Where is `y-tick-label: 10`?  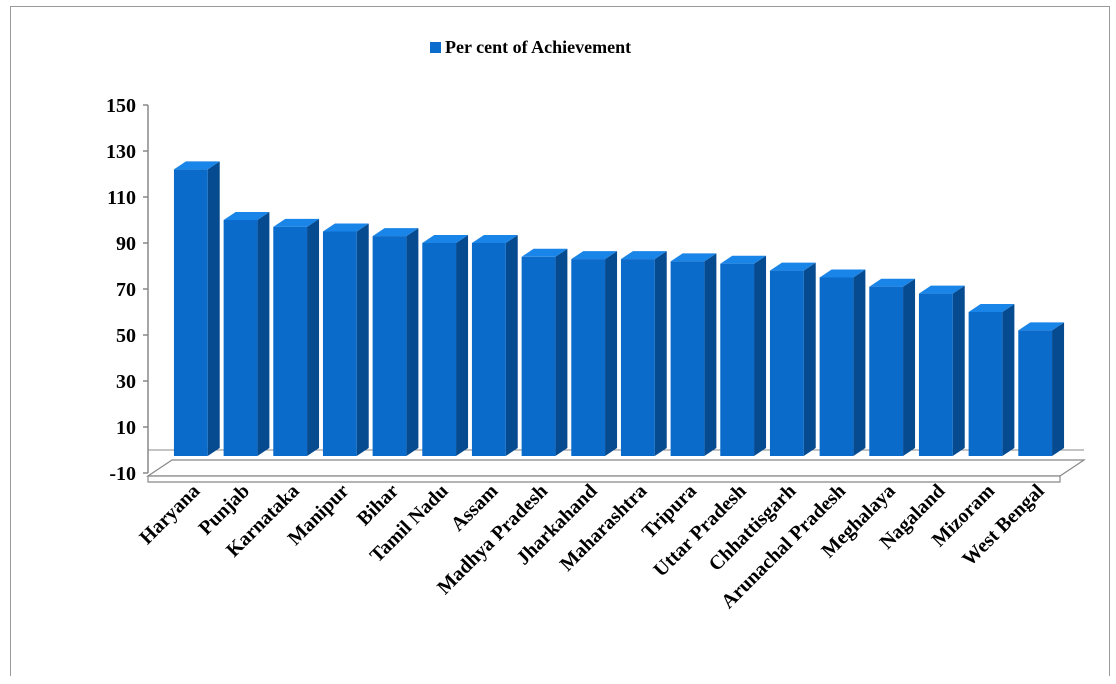
y-tick-label: 10 is located at coordinates (126, 428).